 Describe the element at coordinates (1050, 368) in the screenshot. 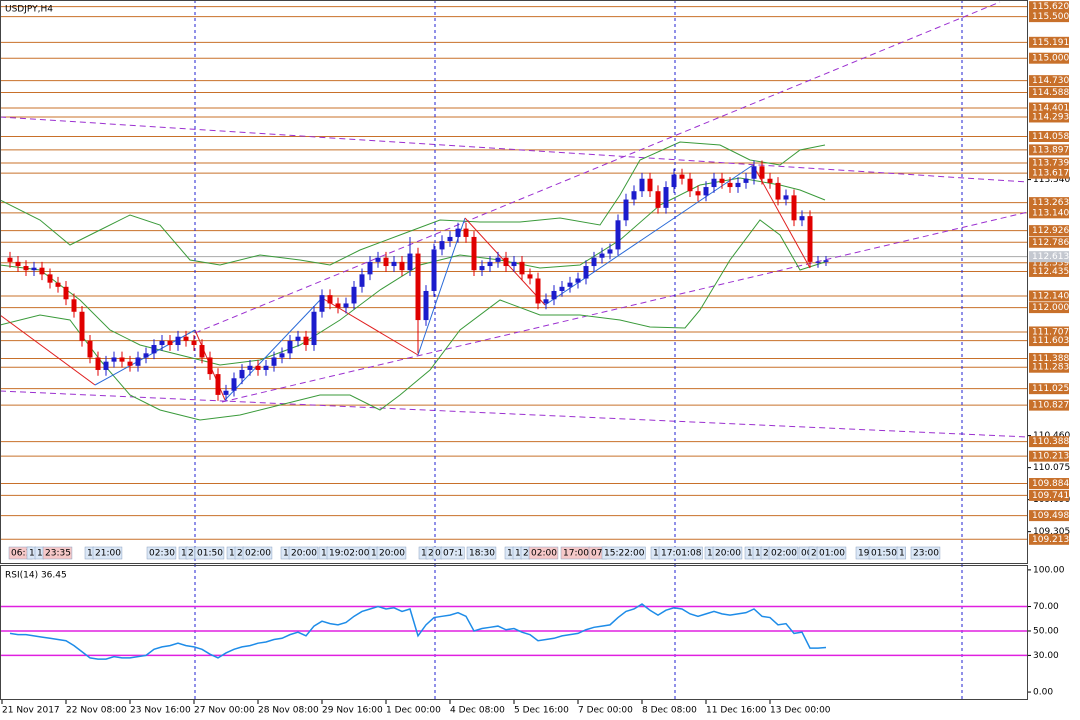

I see `level-label: 111.283` at that location.